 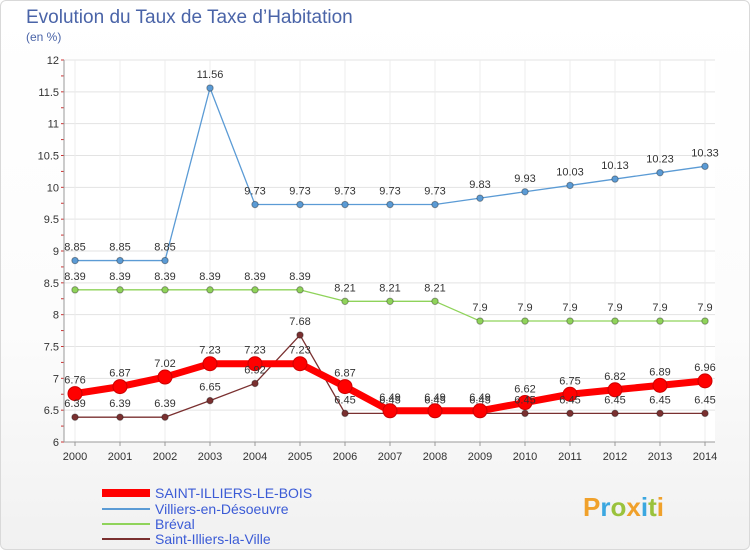 I want to click on y-tick-label: 8.5, so click(x=51, y=284).